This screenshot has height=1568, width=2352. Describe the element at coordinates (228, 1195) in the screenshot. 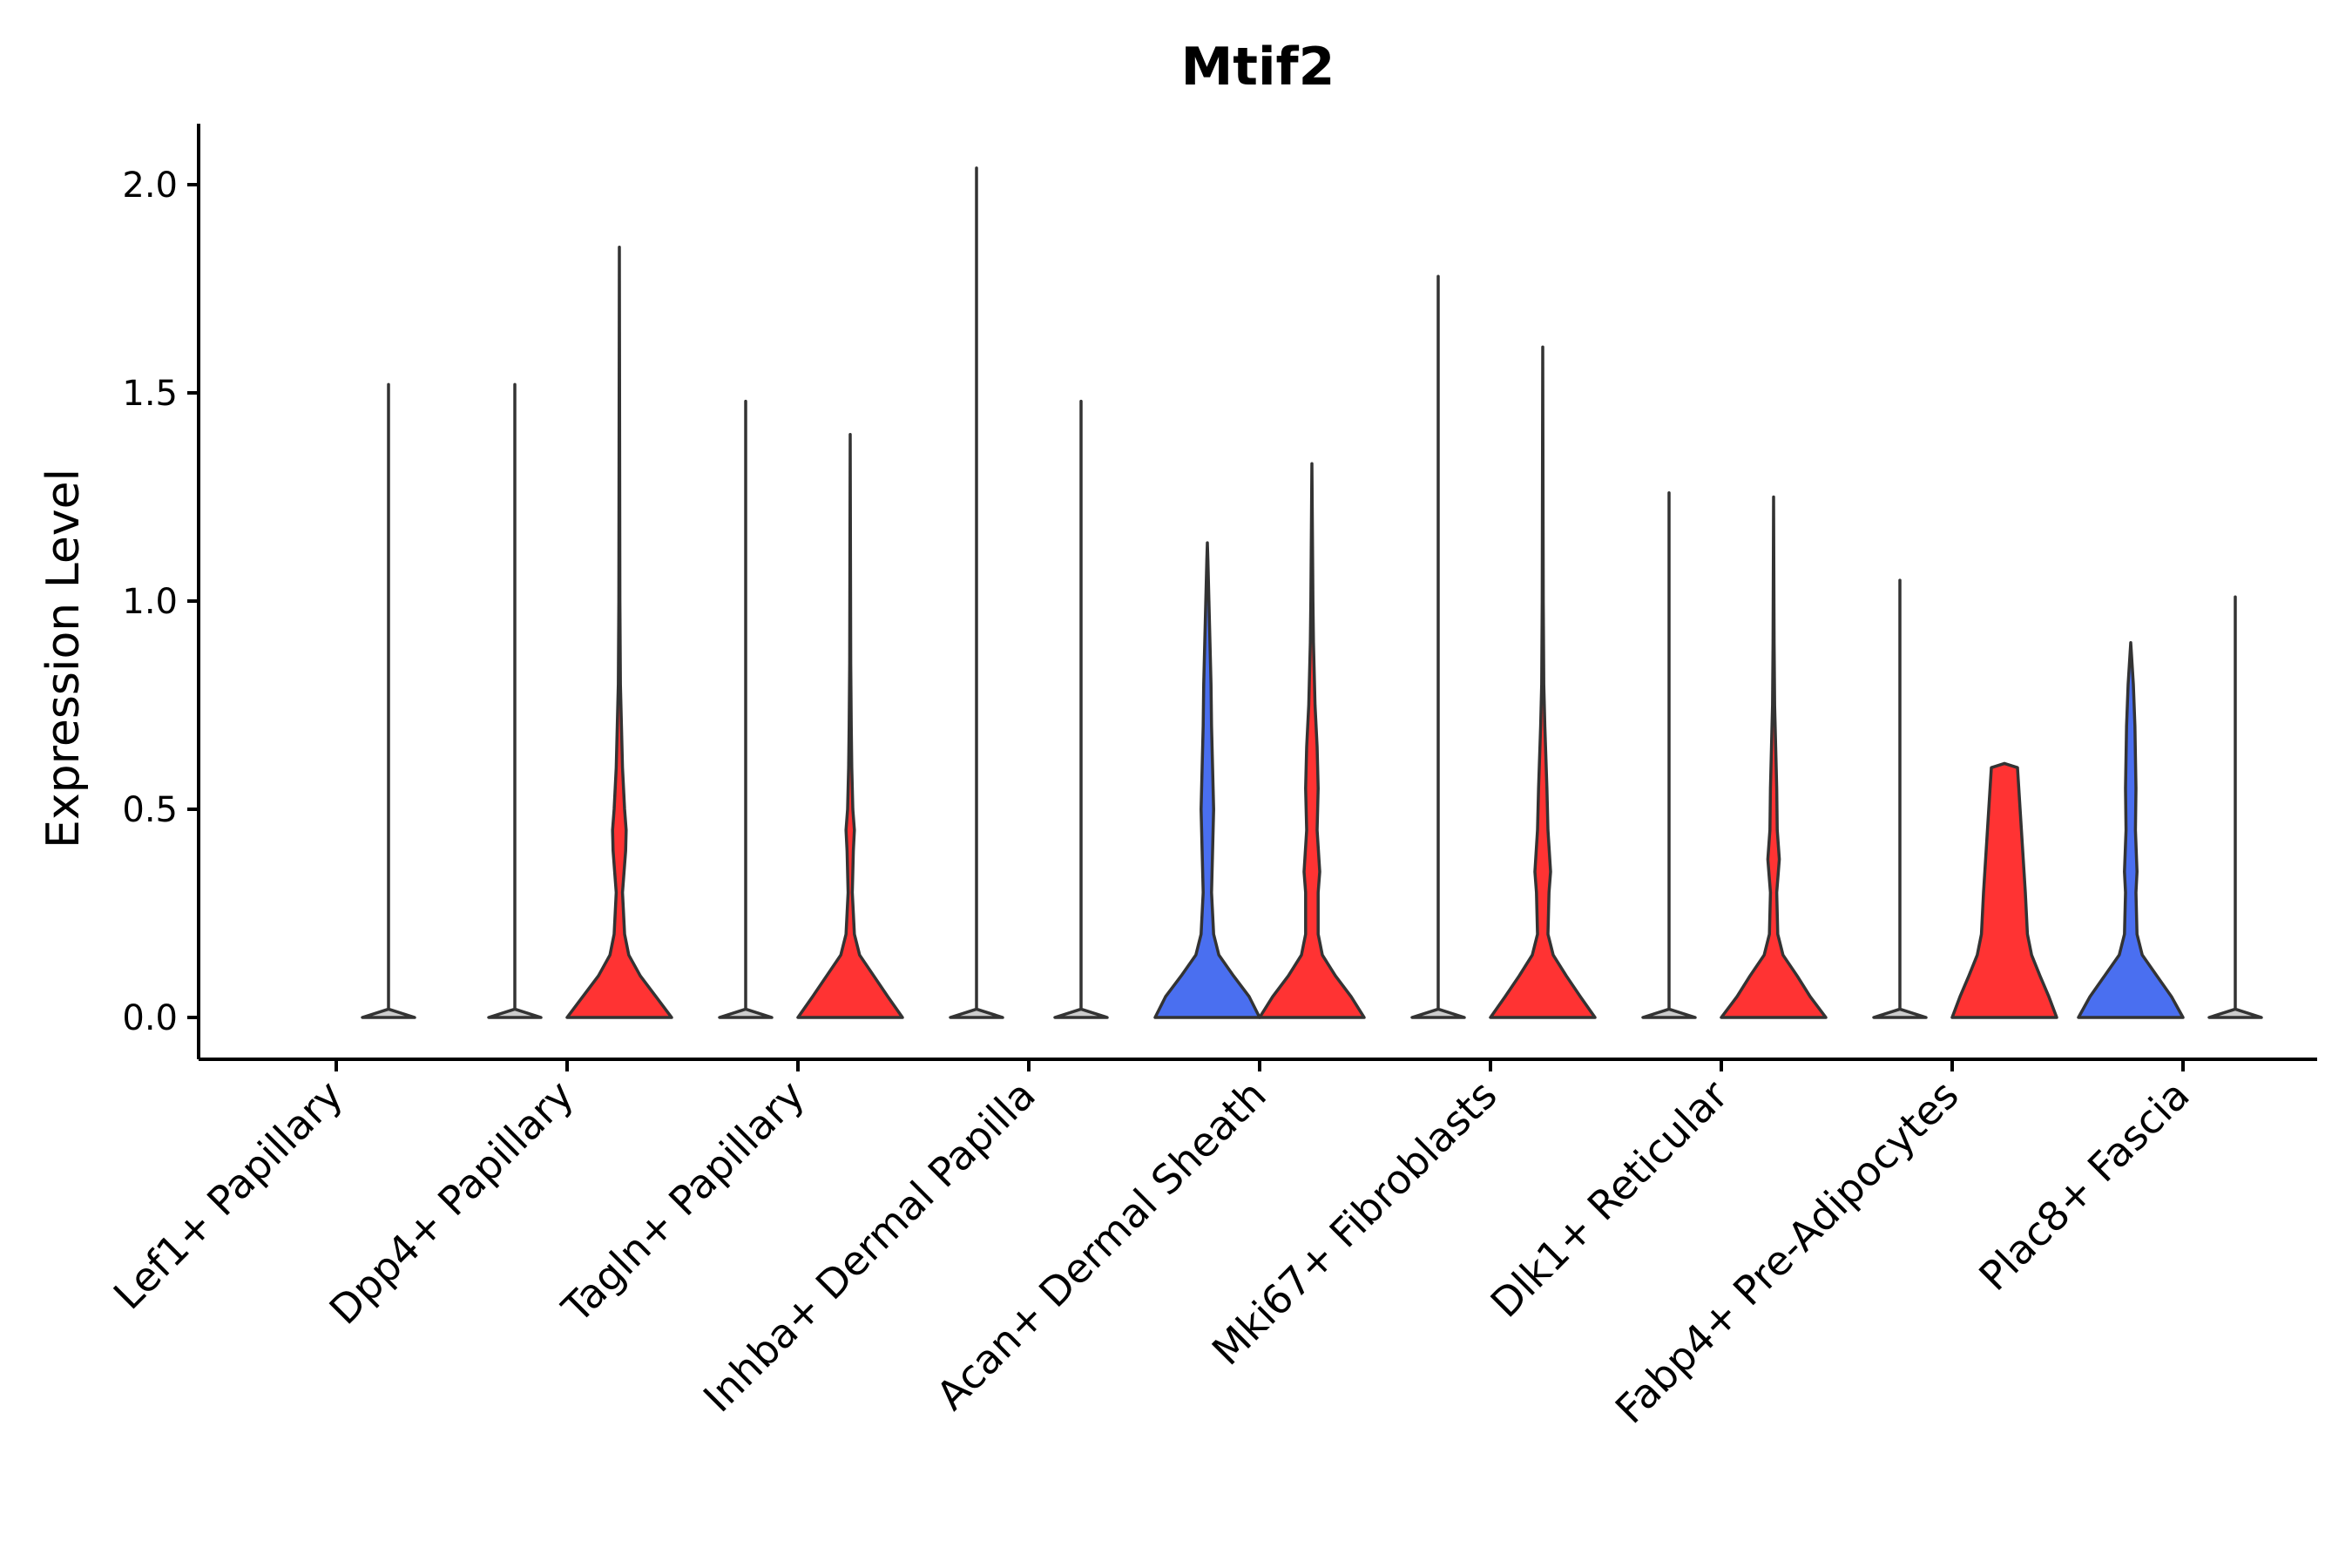

I see `x-tick-label: Lef1+ Papillary` at that location.